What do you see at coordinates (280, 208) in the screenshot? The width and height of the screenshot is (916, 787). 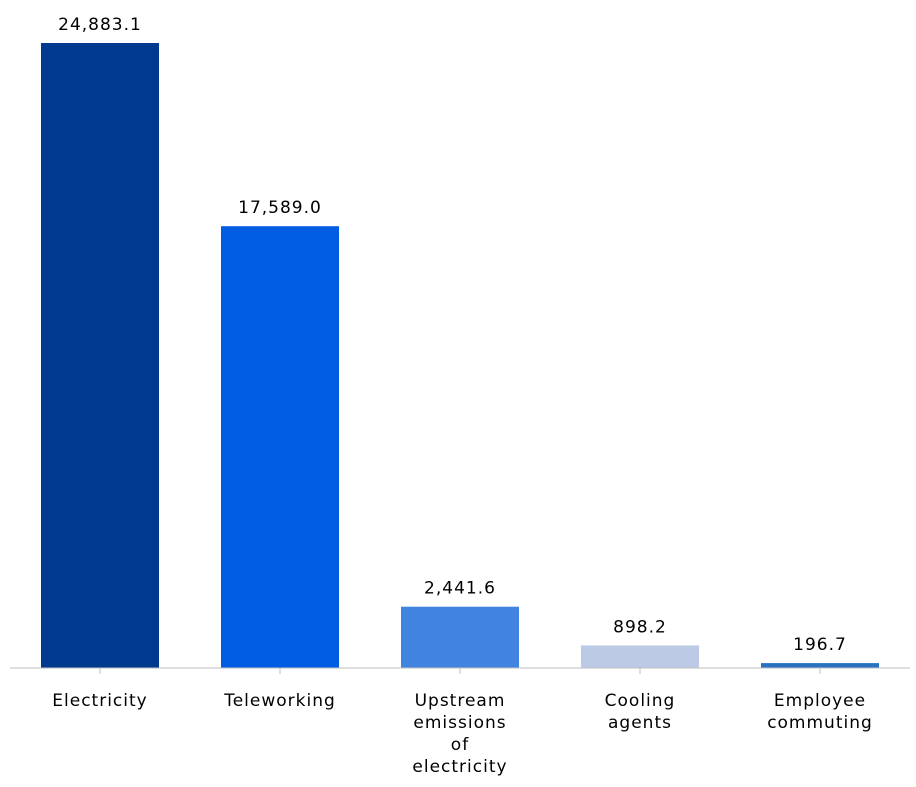 I see `data-label: 17,589.0` at bounding box center [280, 208].